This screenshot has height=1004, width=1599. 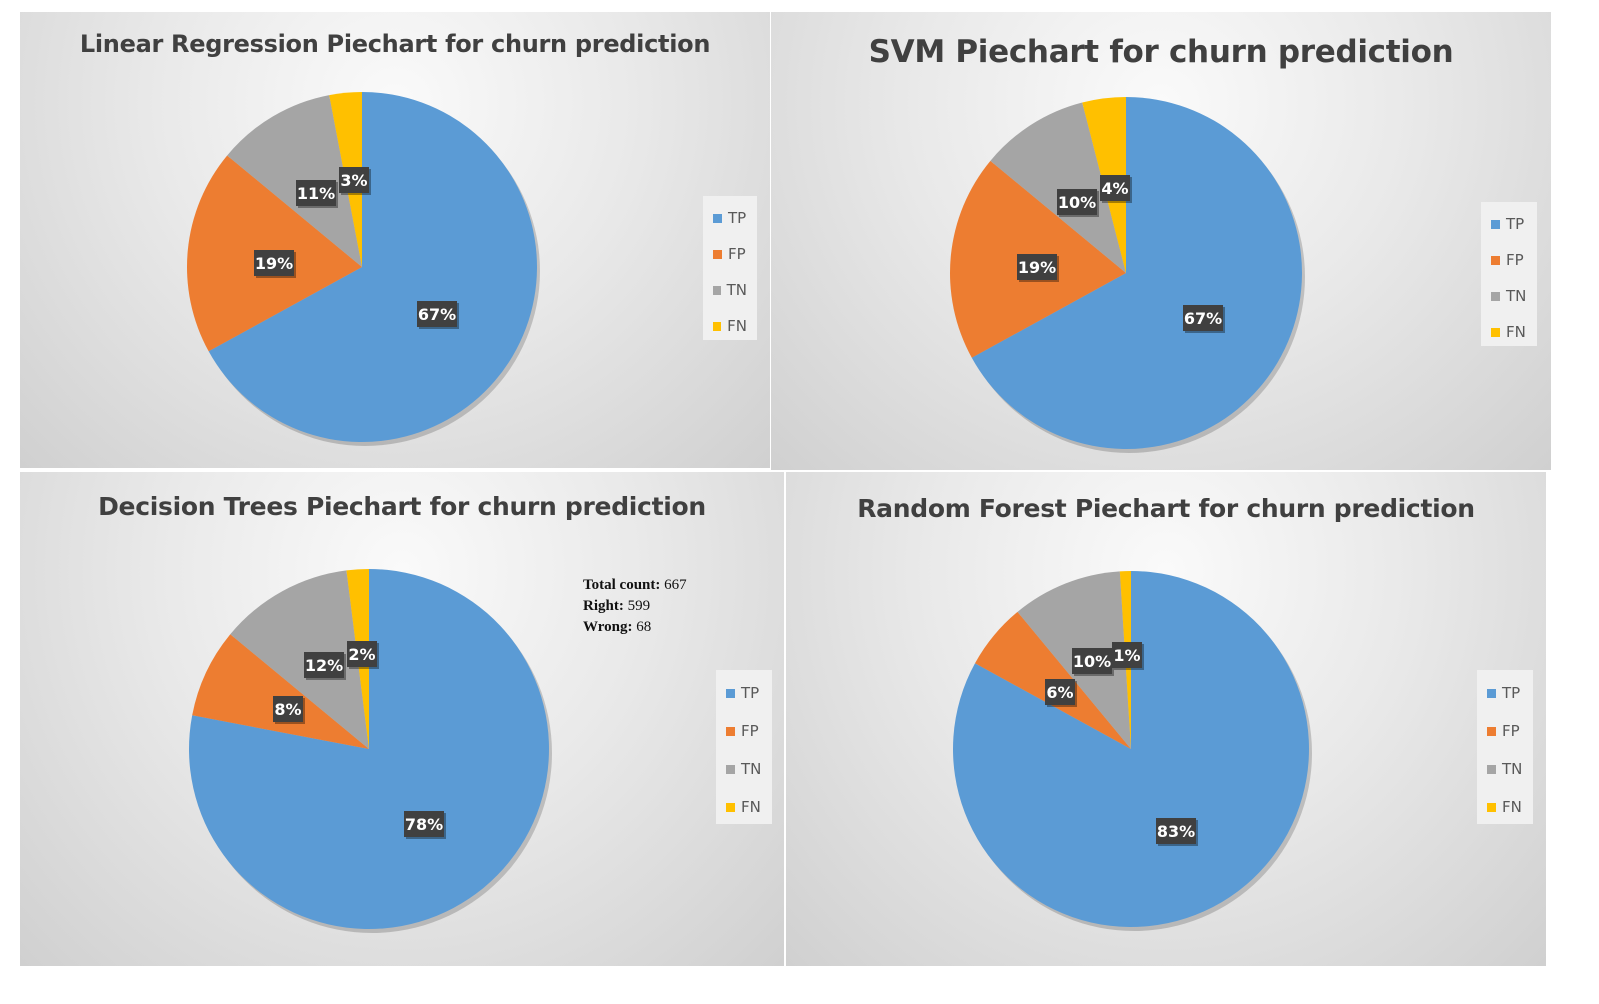 I want to click on data-label-fn: 1%, so click(x=1128, y=656).